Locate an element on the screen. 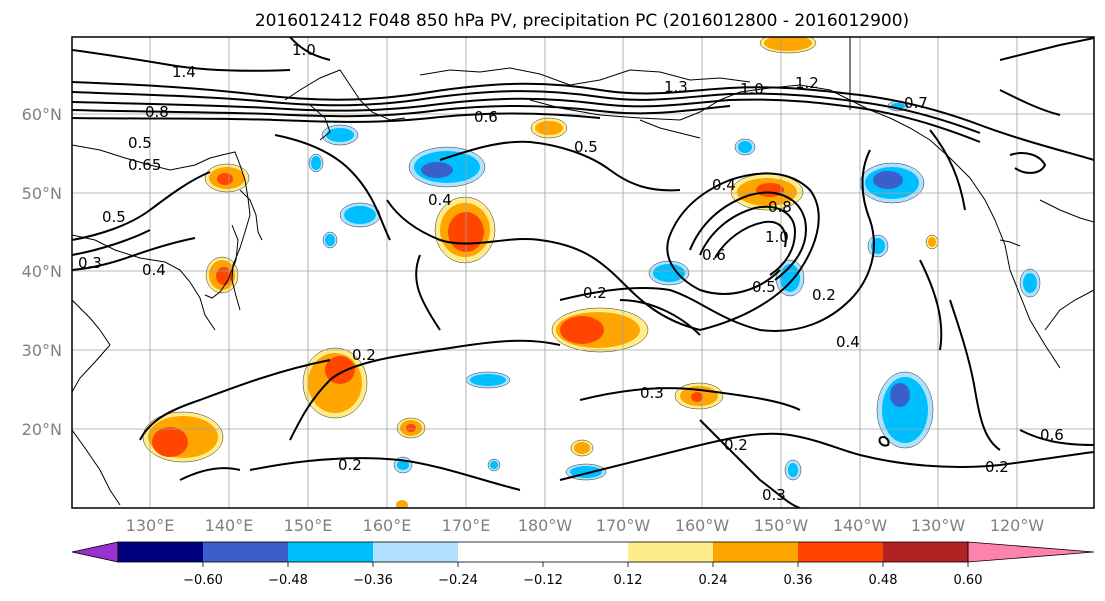 The image size is (1105, 601). lon-label: 140°E is located at coordinates (229, 525).